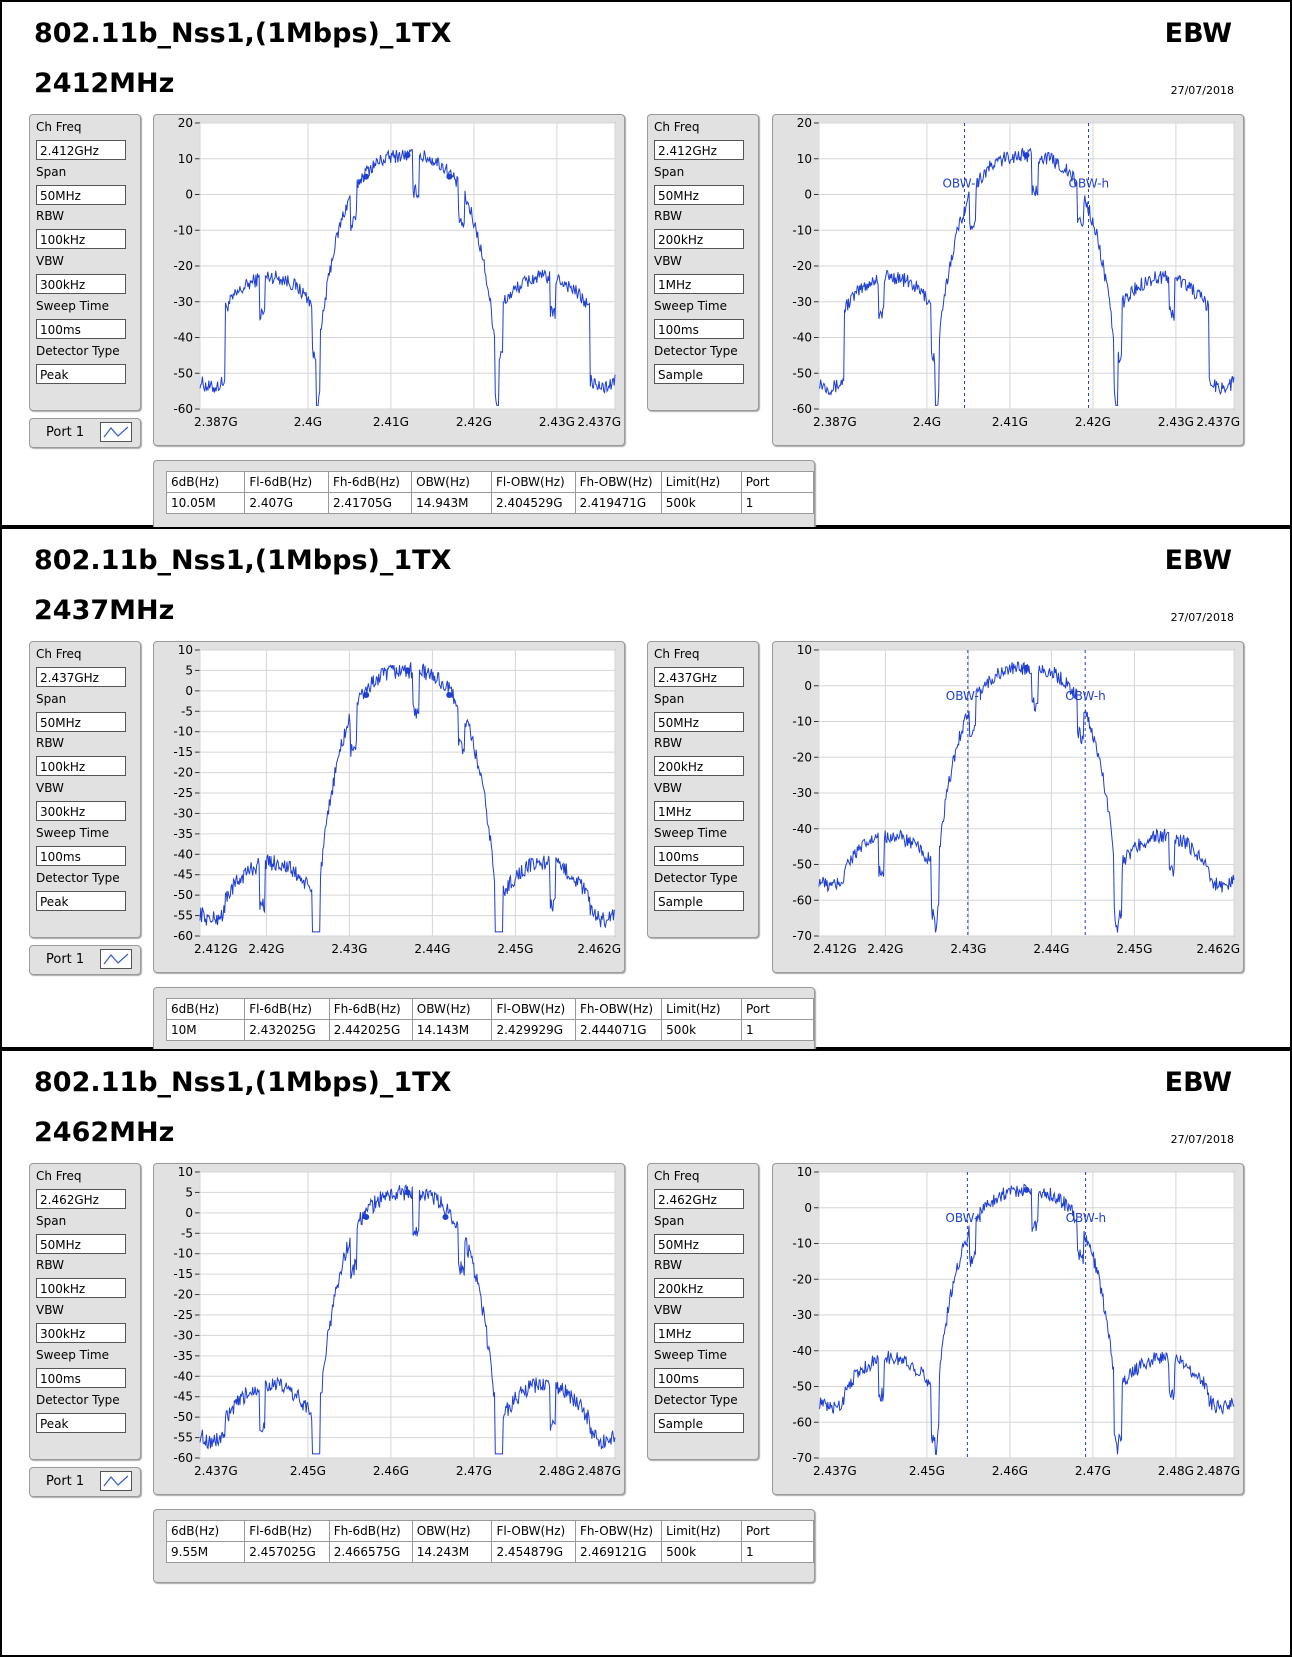 The height and width of the screenshot is (1657, 1292). Describe the element at coordinates (185, 123) in the screenshot. I see `y-tick-label: 20` at that location.